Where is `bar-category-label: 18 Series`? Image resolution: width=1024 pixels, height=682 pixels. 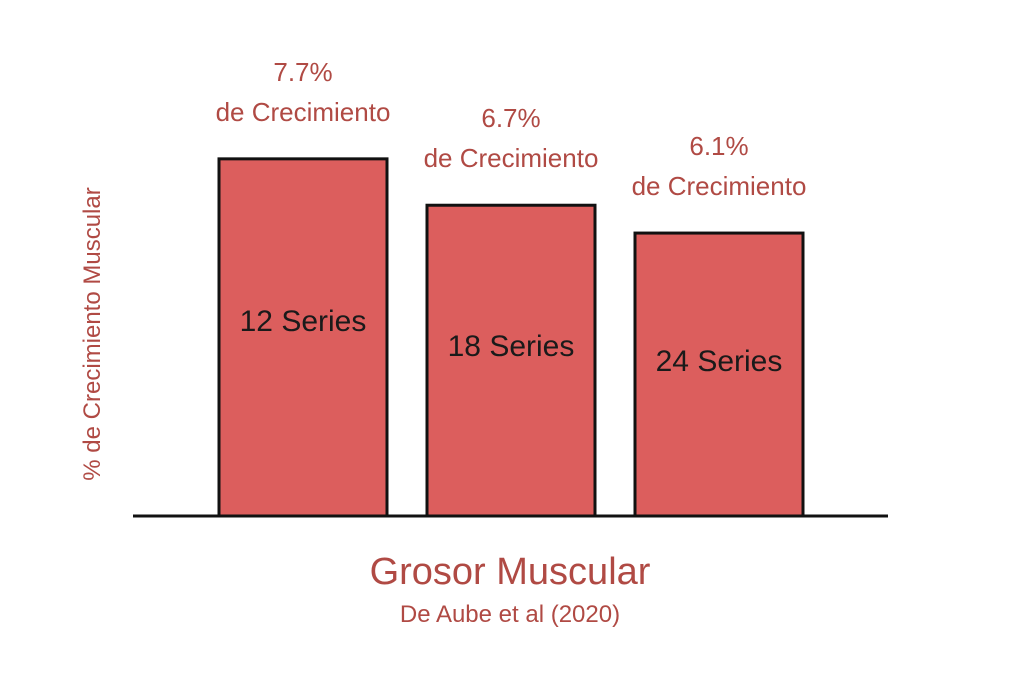
bar-category-label: 18 Series is located at coordinates (511, 346).